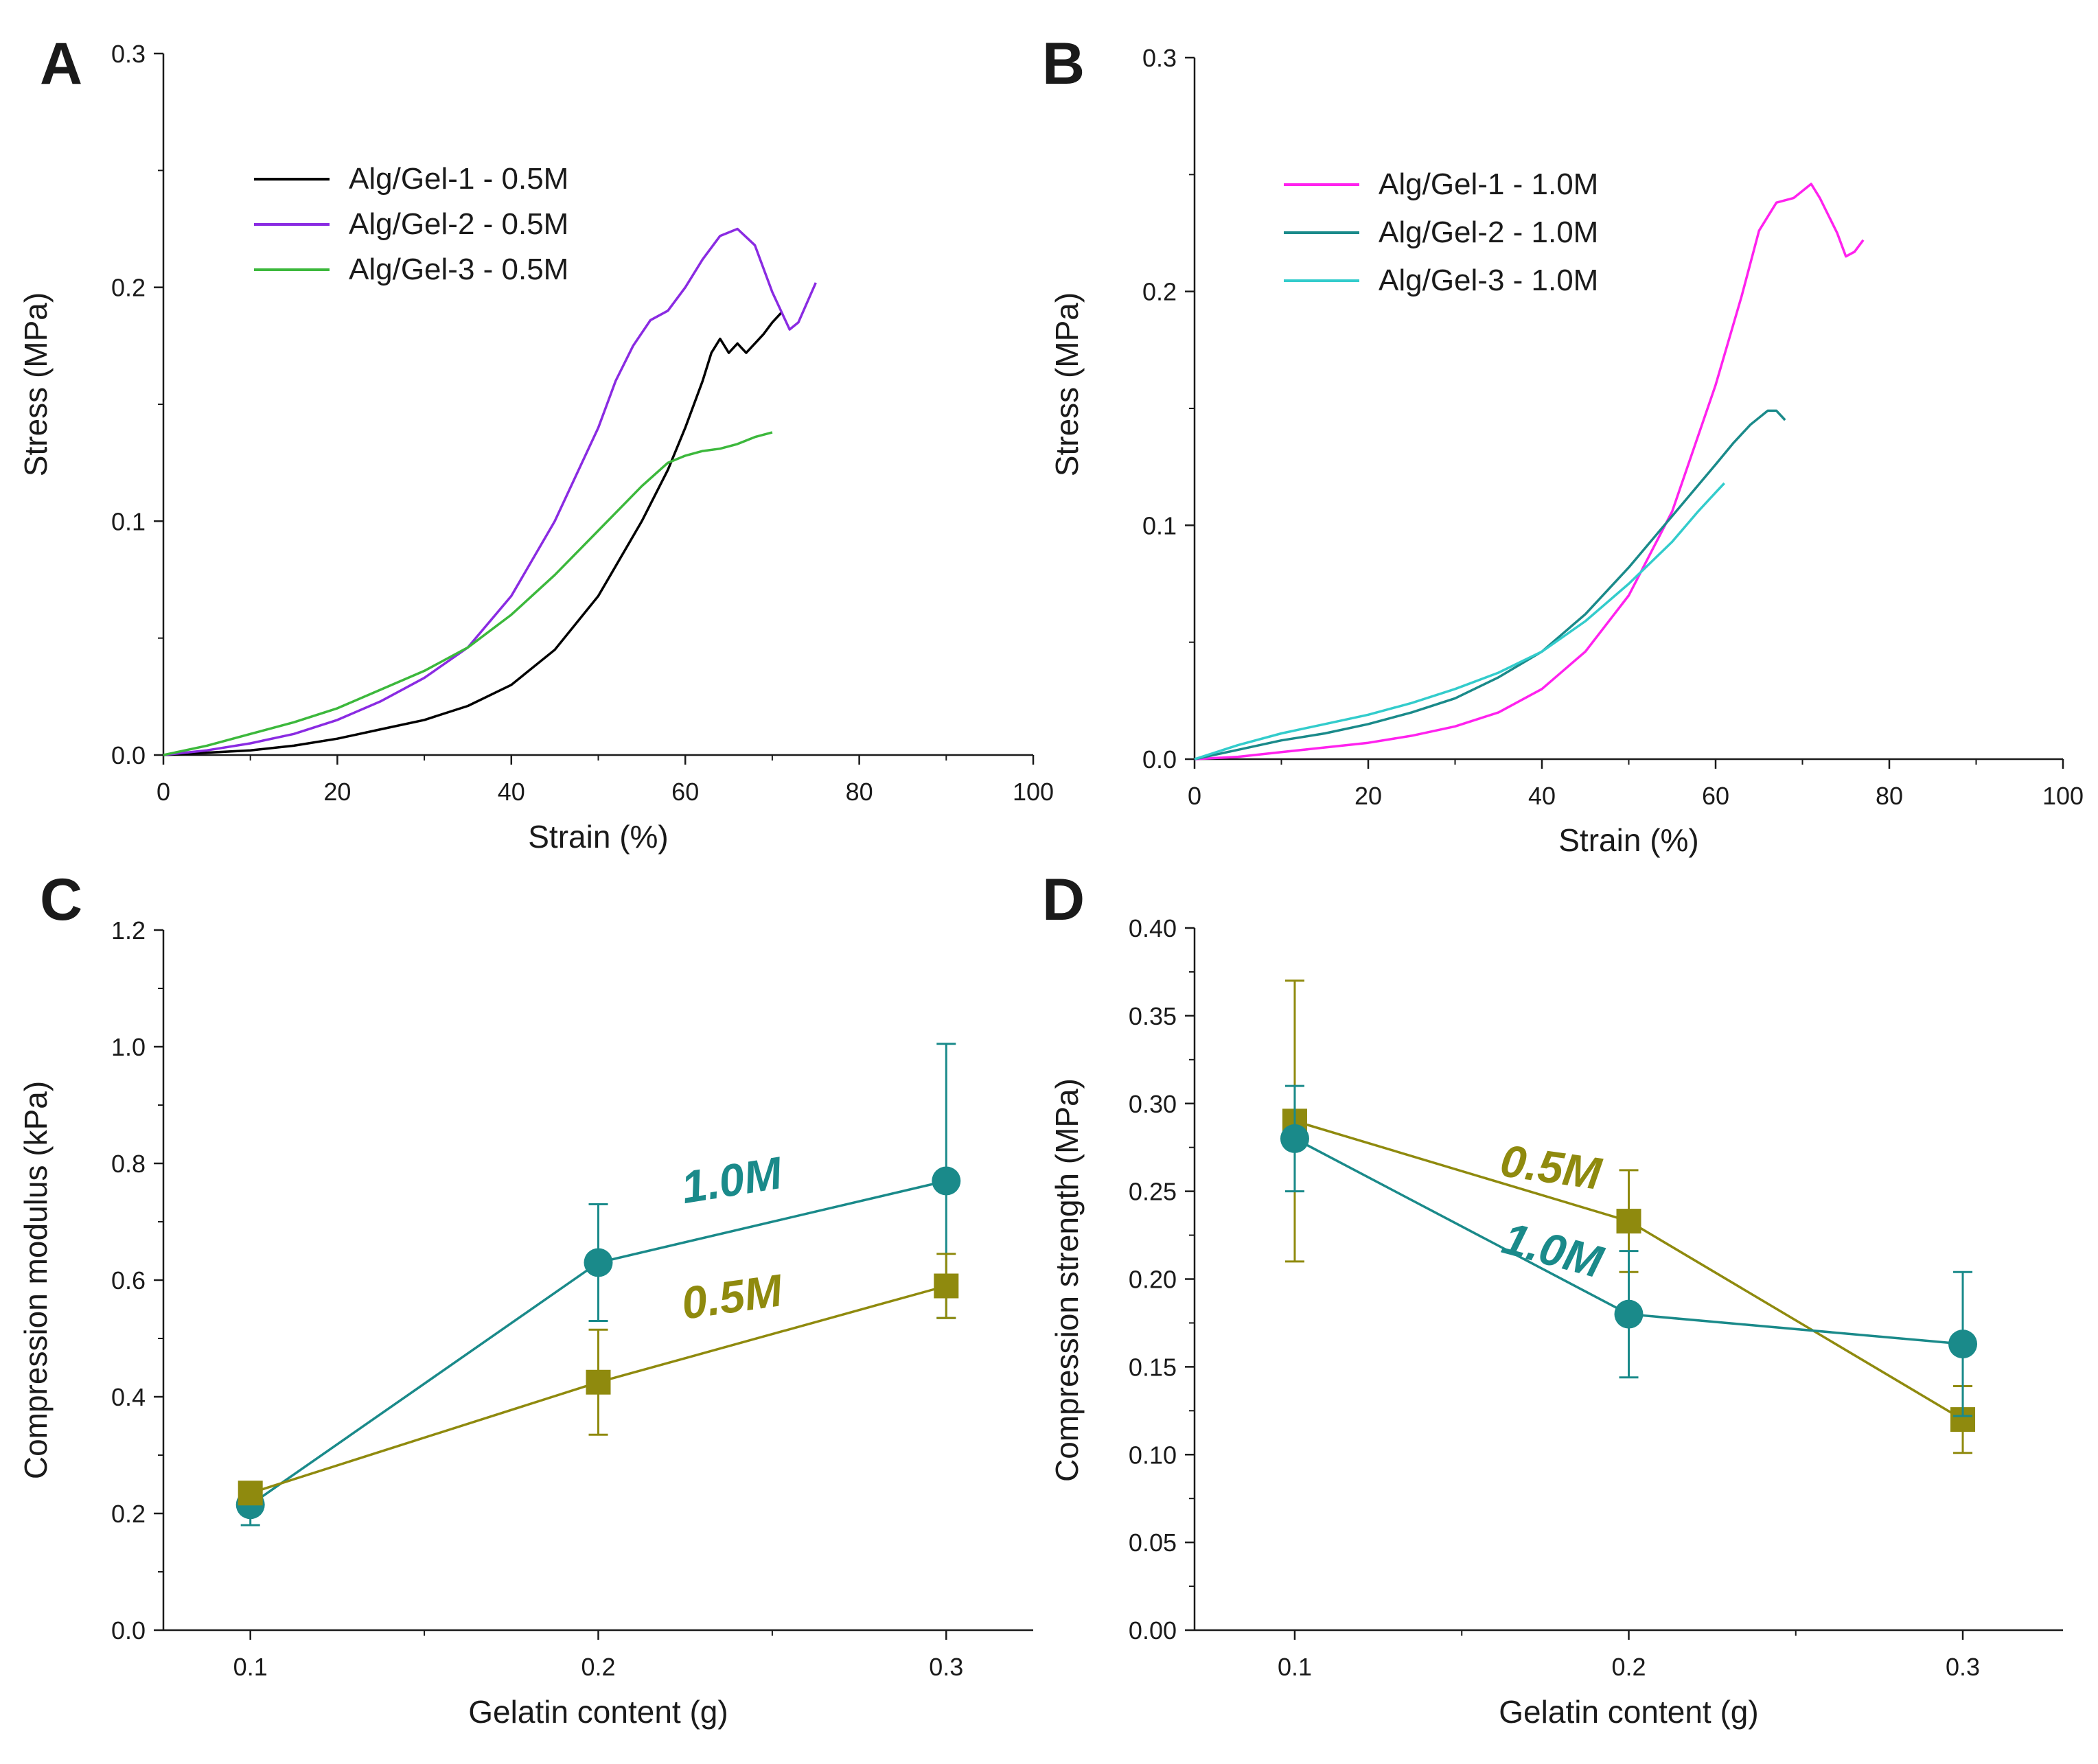 The height and width of the screenshot is (1764, 2098). I want to click on panel-letter: D, so click(1063, 900).